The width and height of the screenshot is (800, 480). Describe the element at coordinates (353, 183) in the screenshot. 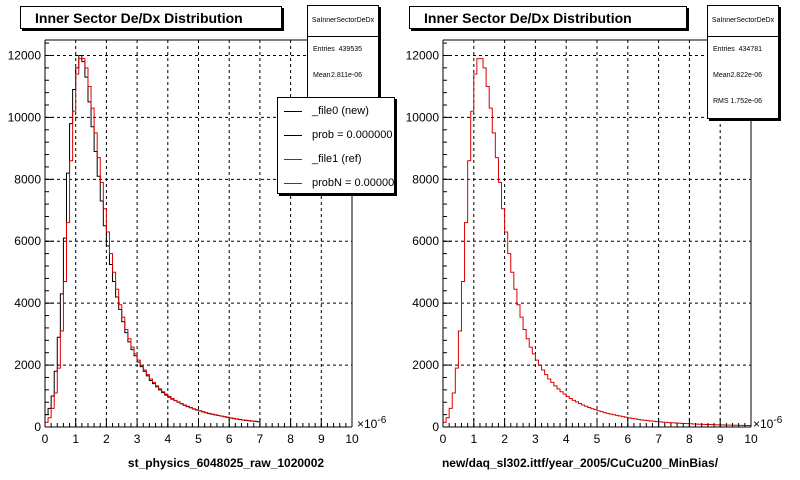

I see `legend-label: probN = 0.000000` at that location.